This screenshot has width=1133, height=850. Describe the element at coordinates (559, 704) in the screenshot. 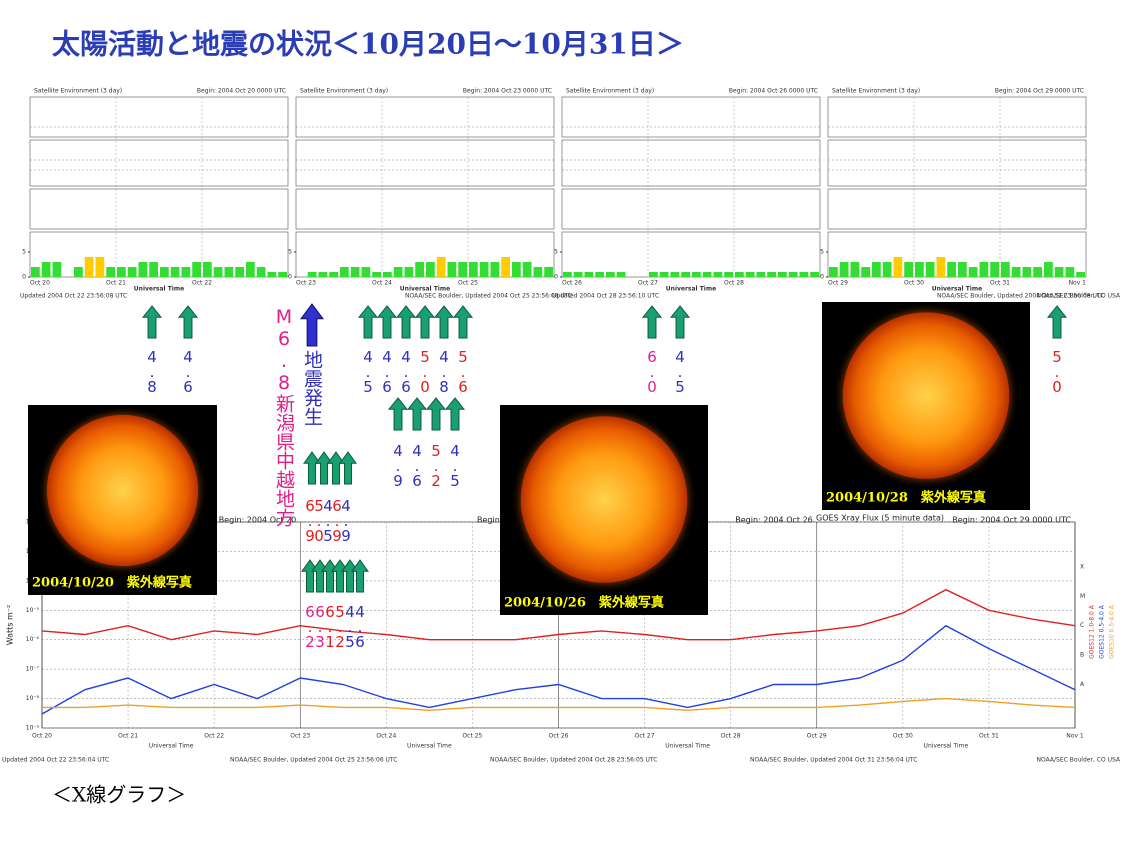

I see `flux-line` at that location.